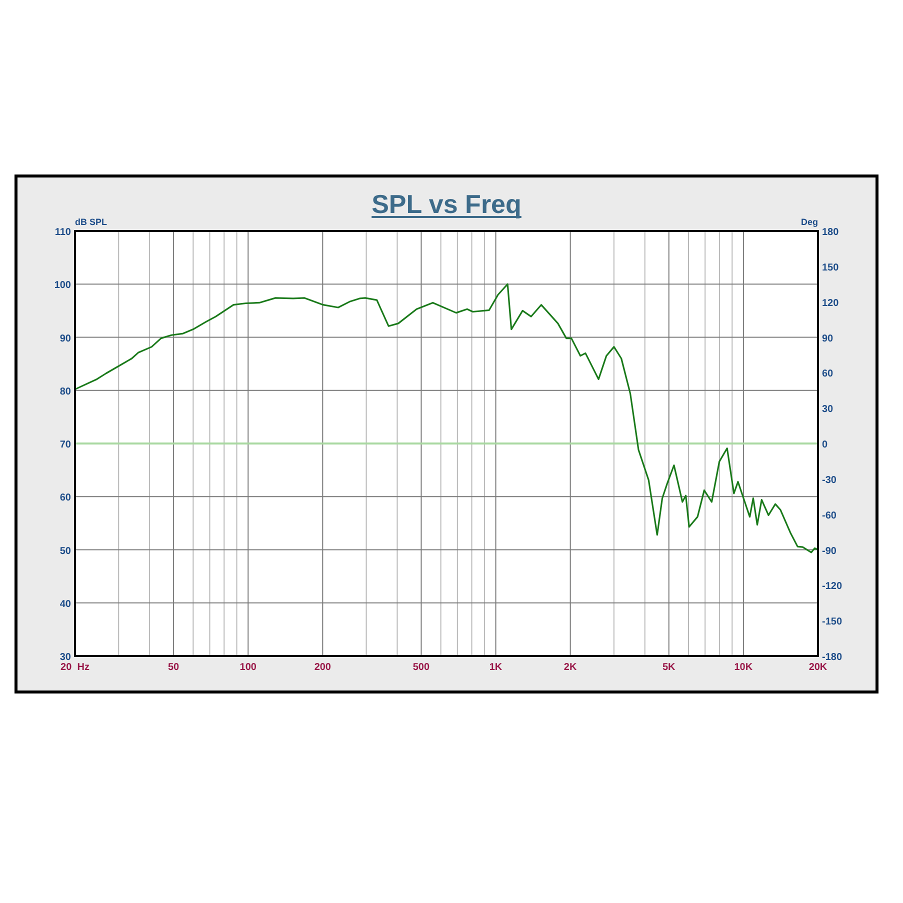 The height and width of the screenshot is (903, 903). I want to click on y-tick-label: 100, so click(63, 286).